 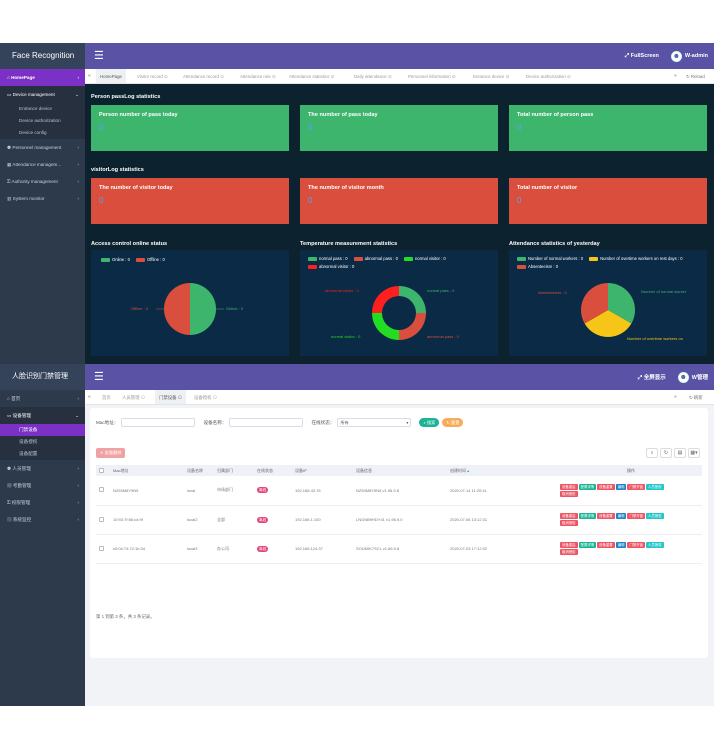 What do you see at coordinates (171, 397) in the screenshot?
I see `tab-entrance-device: 门禁设备 ⊙` at bounding box center [171, 397].